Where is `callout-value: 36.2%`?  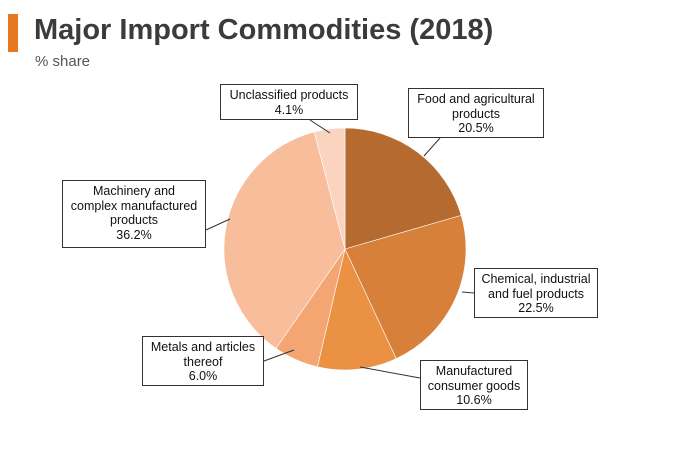 callout-value: 36.2% is located at coordinates (134, 234).